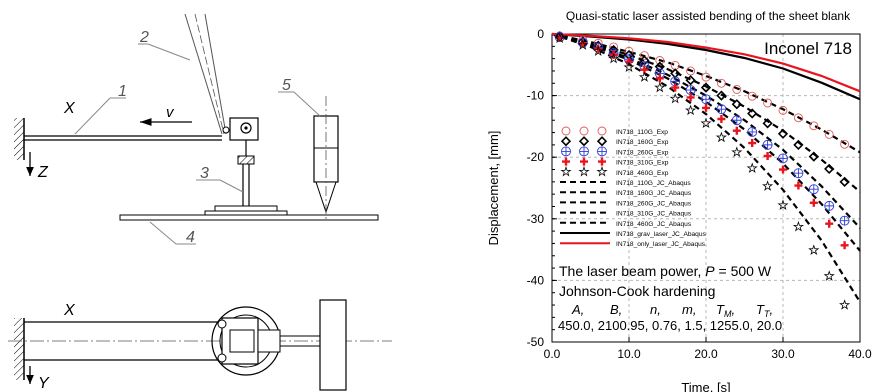 The image size is (872, 392). I want to click on legend-label: IN718_160G_JC_Abaqus, so click(654, 193).